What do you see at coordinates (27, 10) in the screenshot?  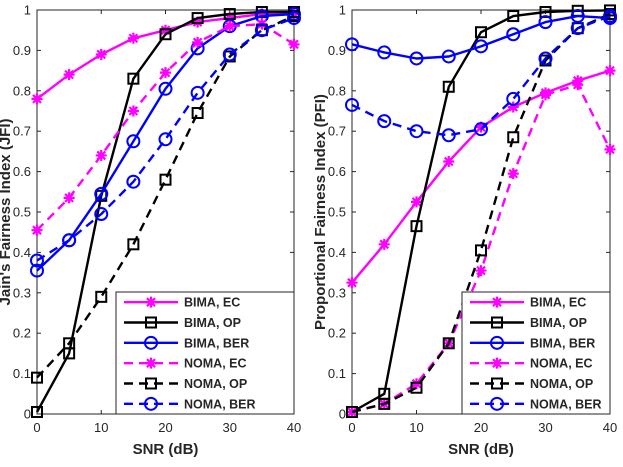 I see `y-tick-label: 1` at bounding box center [27, 10].